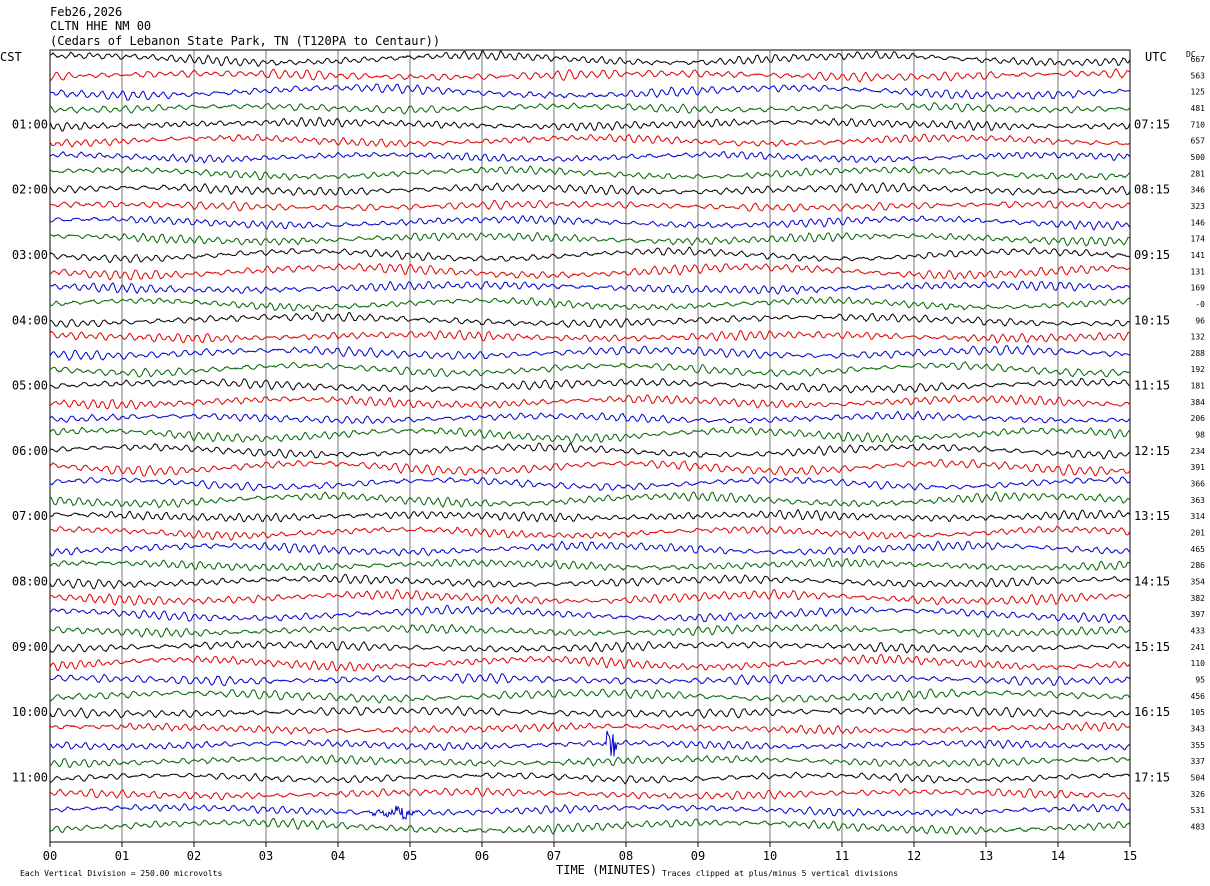  I want to click on dc-offset-label: 281, so click(1198, 173).